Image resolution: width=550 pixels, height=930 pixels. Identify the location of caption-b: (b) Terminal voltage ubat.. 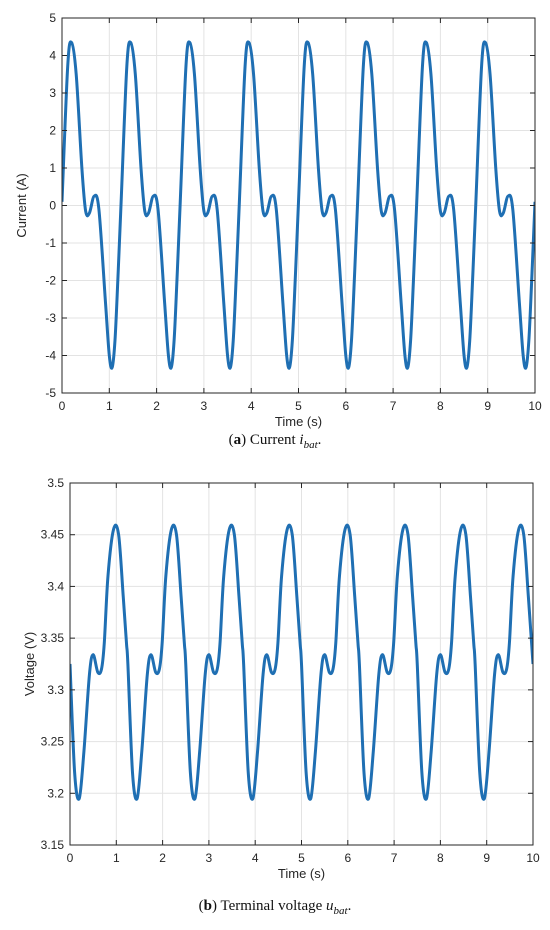
(275, 907).